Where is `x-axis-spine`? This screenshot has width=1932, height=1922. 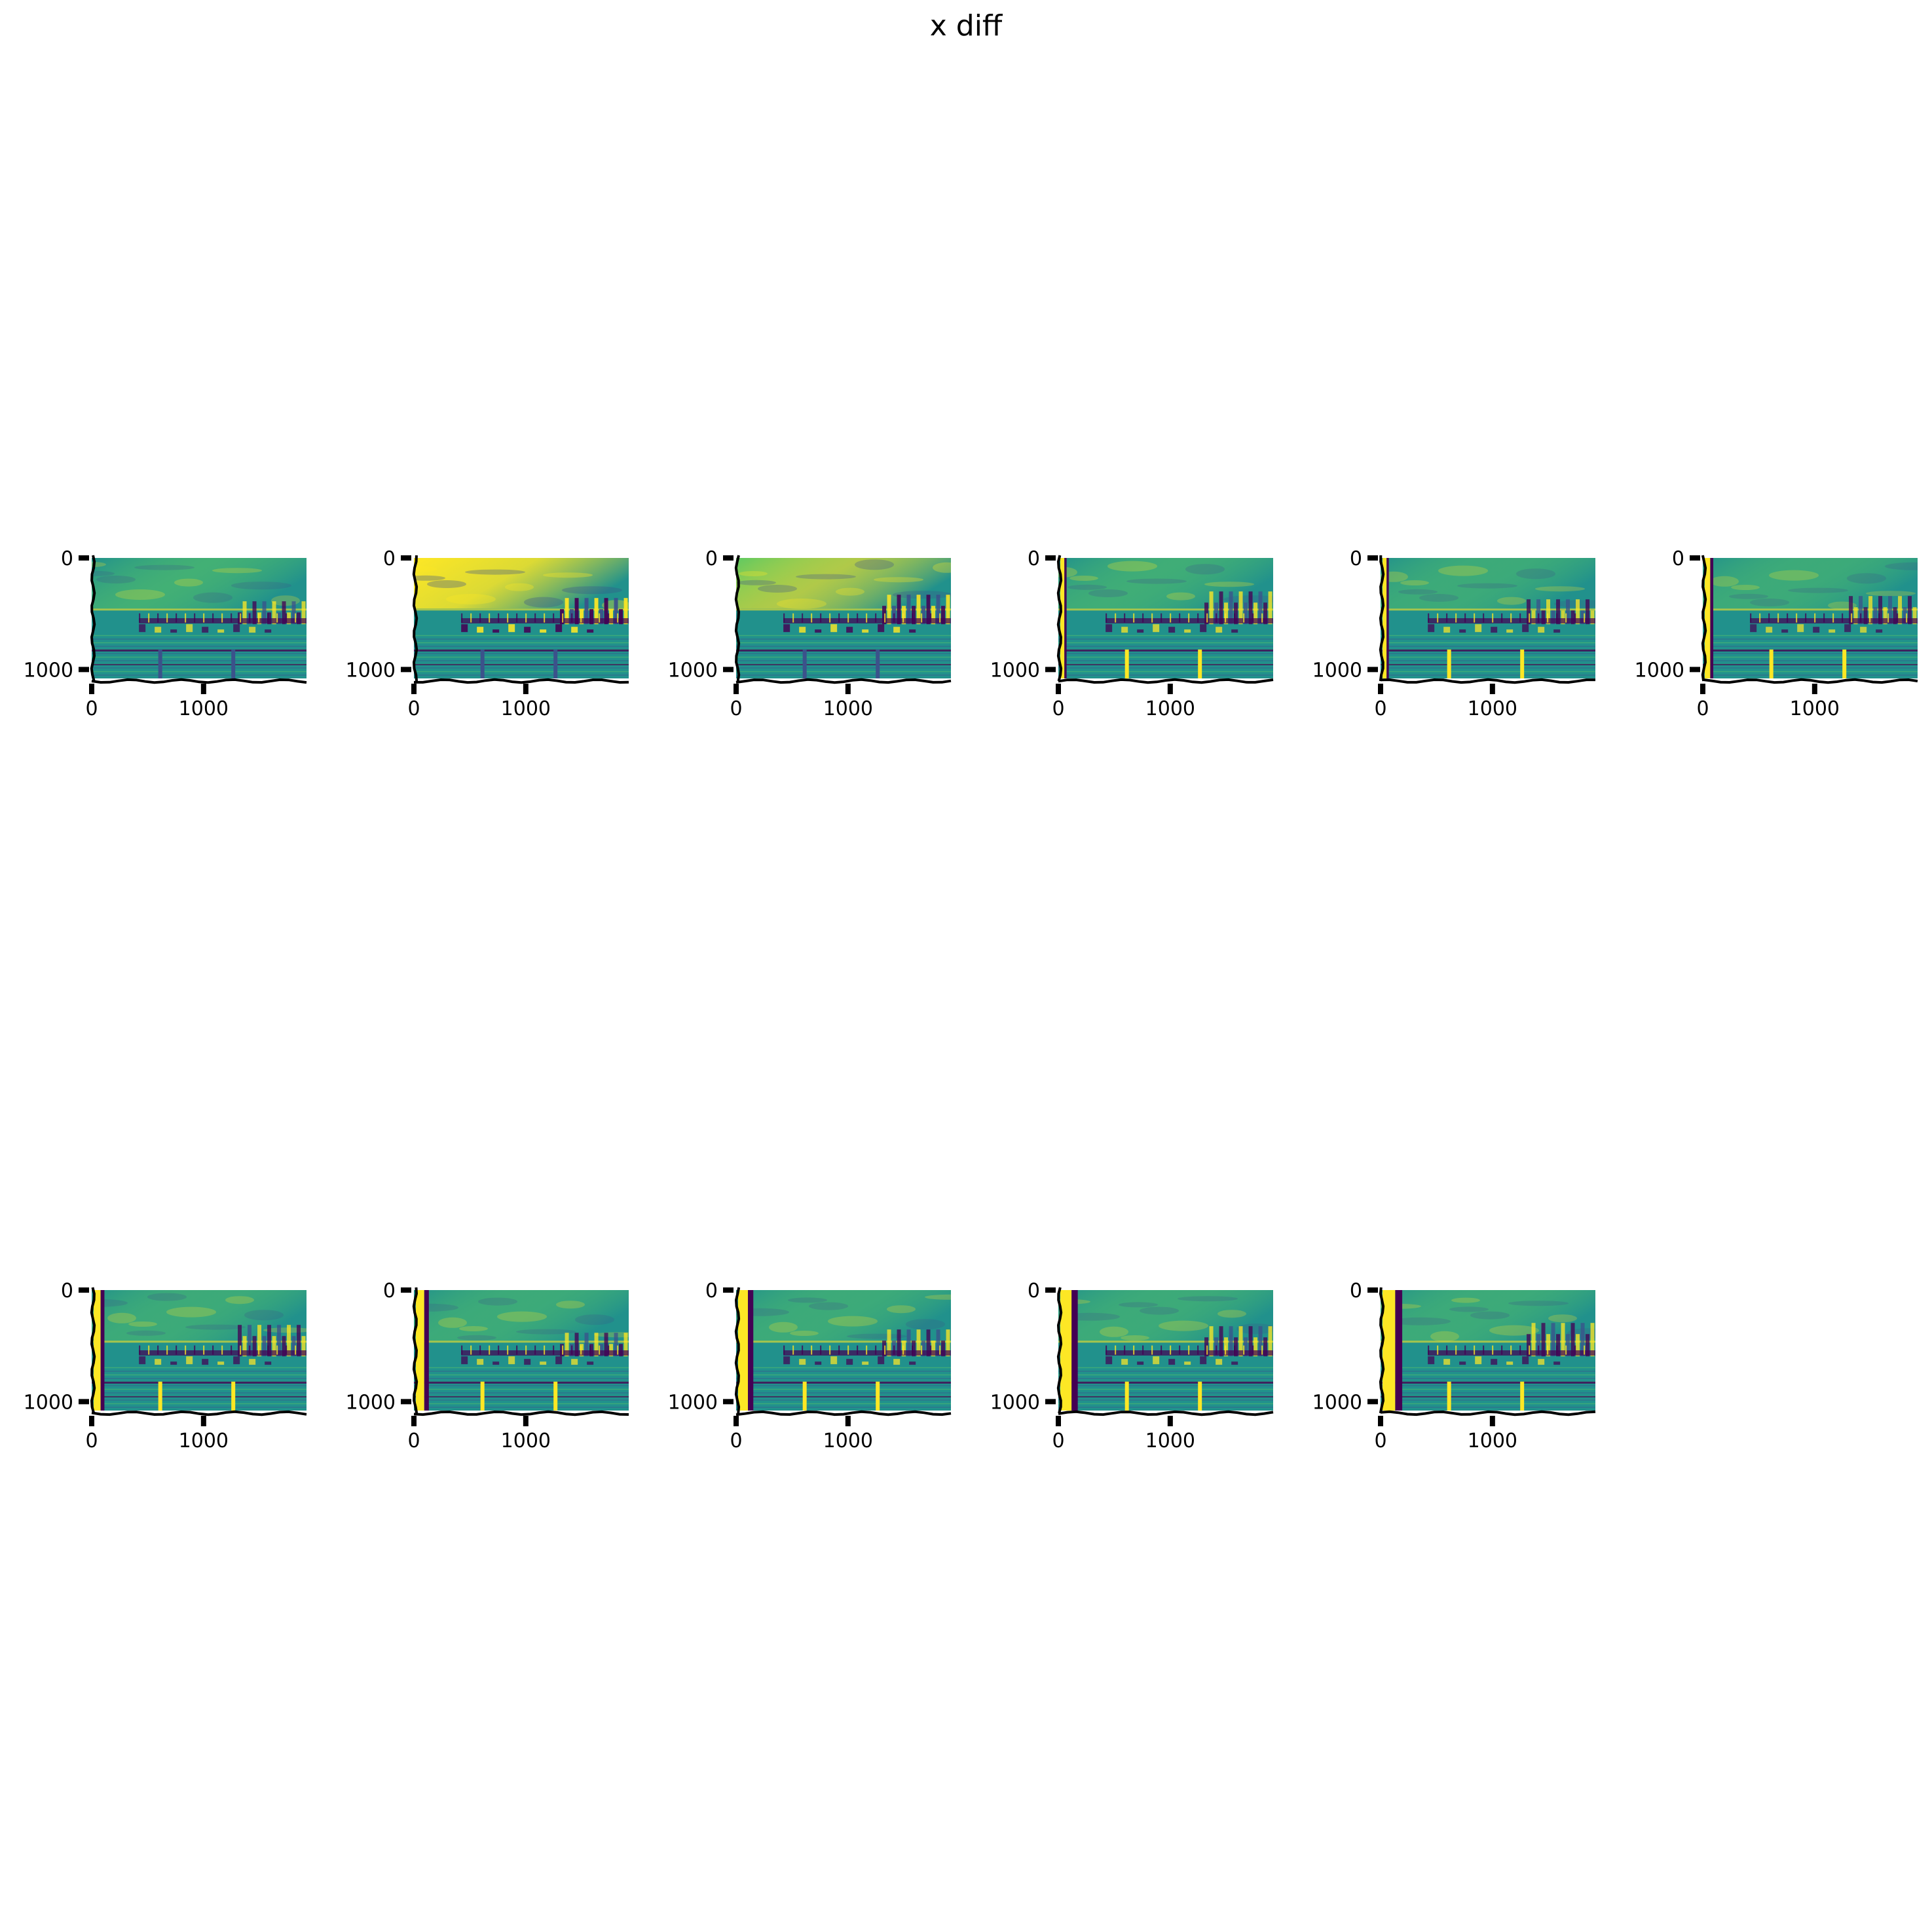
x-axis-spine is located at coordinates (199, 681).